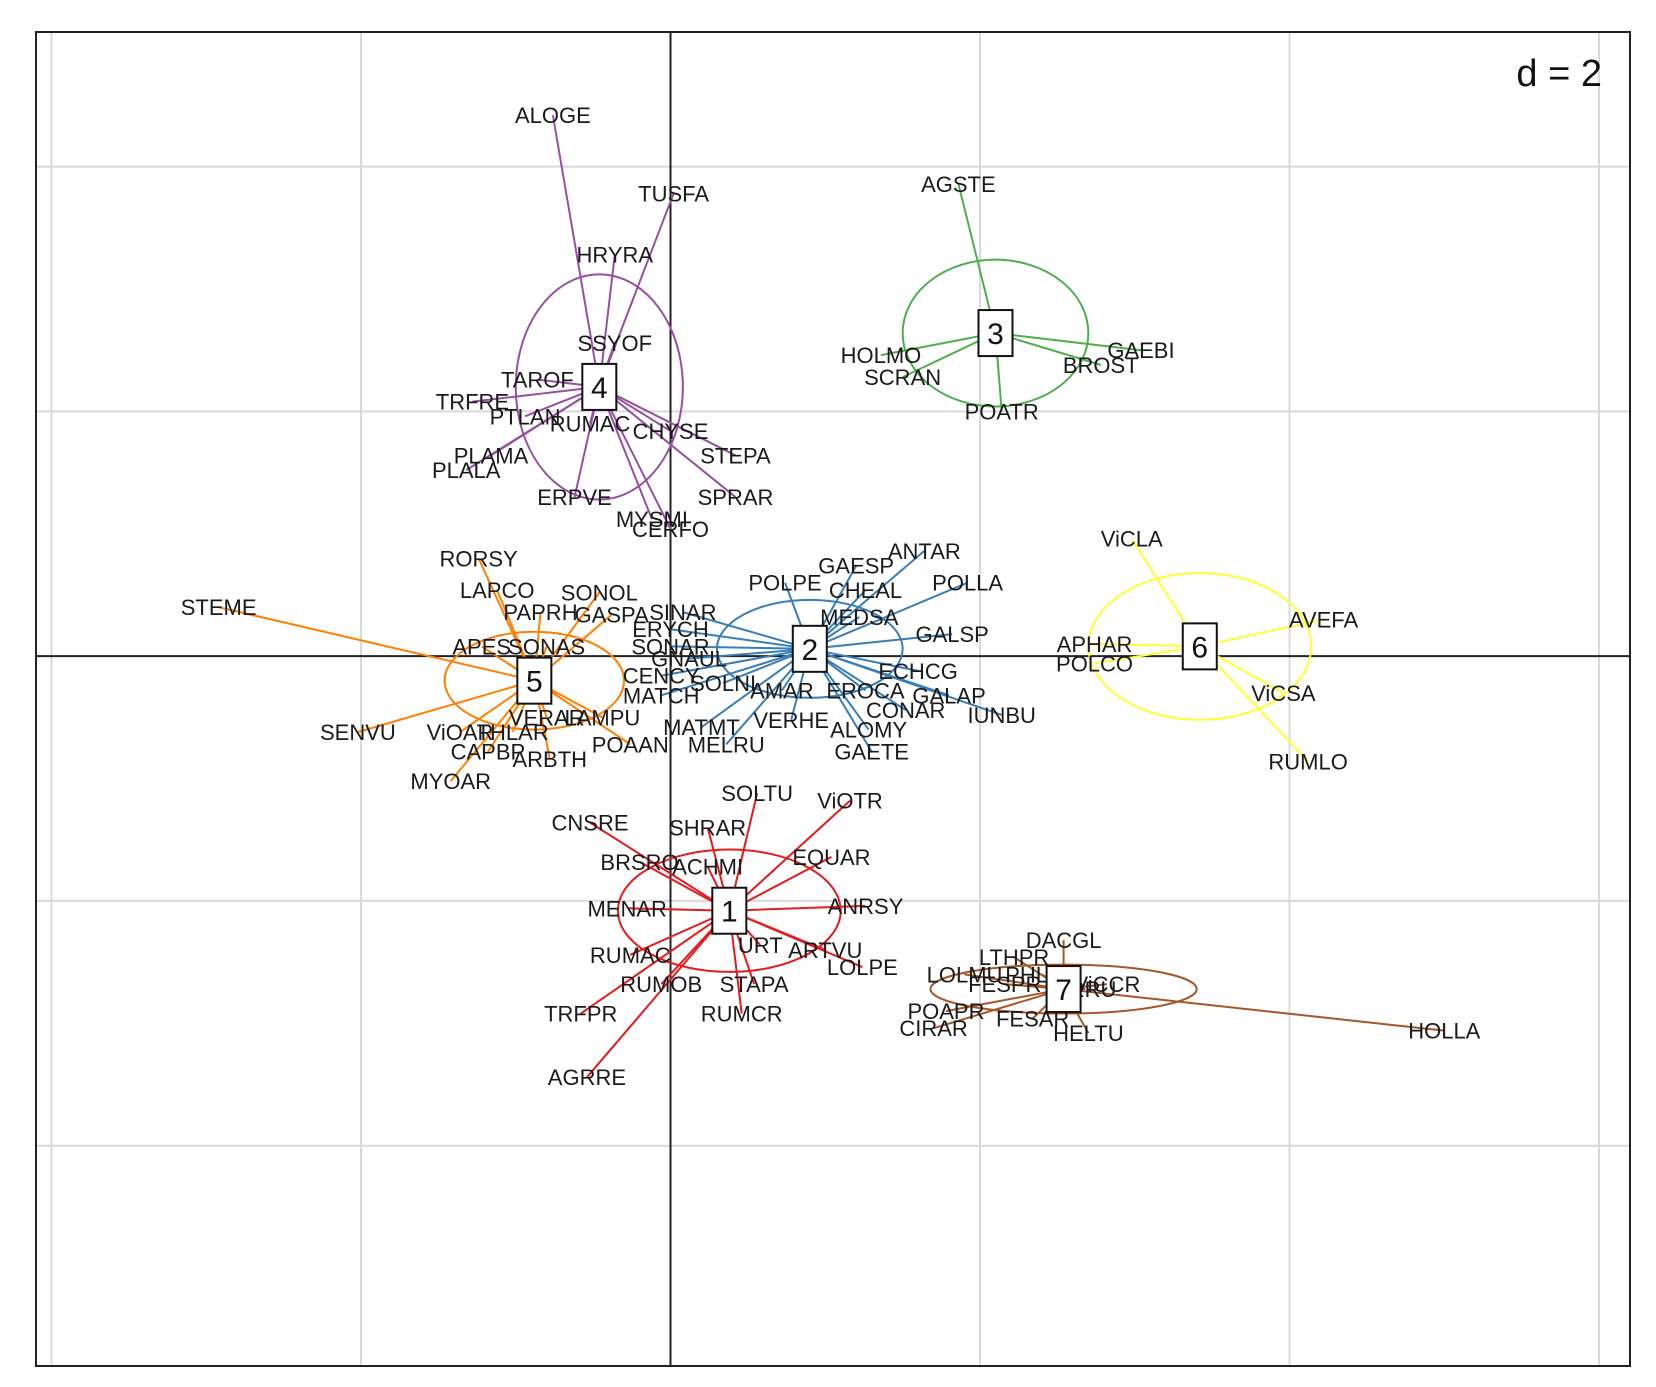 The image size is (1656, 1387). What do you see at coordinates (859, 617) in the screenshot?
I see `point-label-medsa: MEDSA` at bounding box center [859, 617].